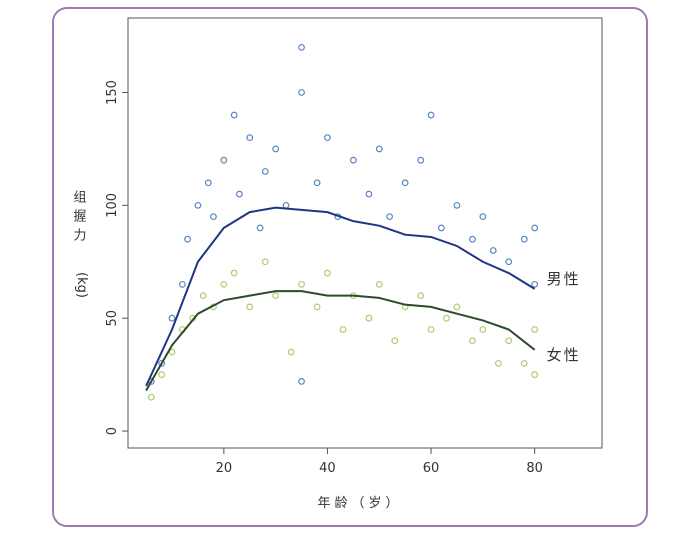 The height and width of the screenshot is (539, 700). I want to click on y-tick-label: 100, so click(112, 205).